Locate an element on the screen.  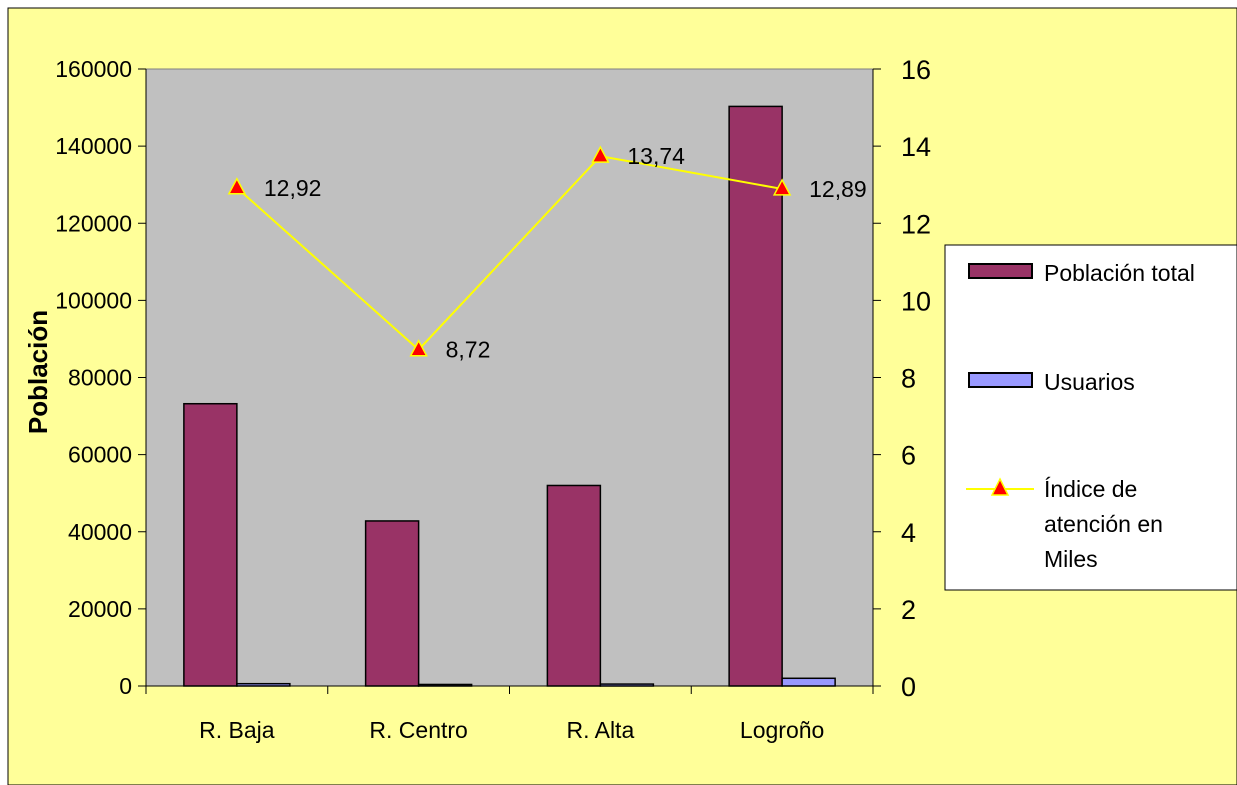
y-right-tick-label: 14 is located at coordinates (916, 147).